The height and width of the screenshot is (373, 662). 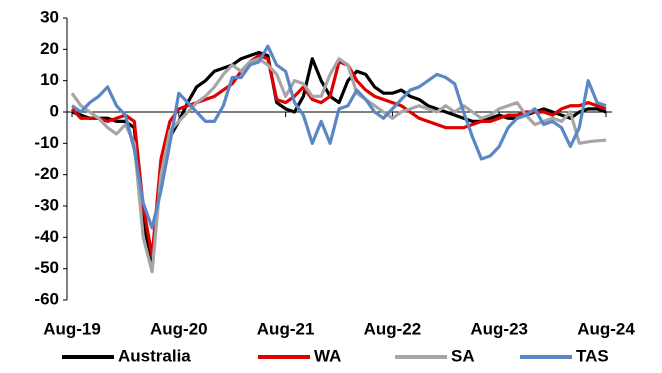 I want to click on y-tick-label: 10, so click(x=49, y=79).